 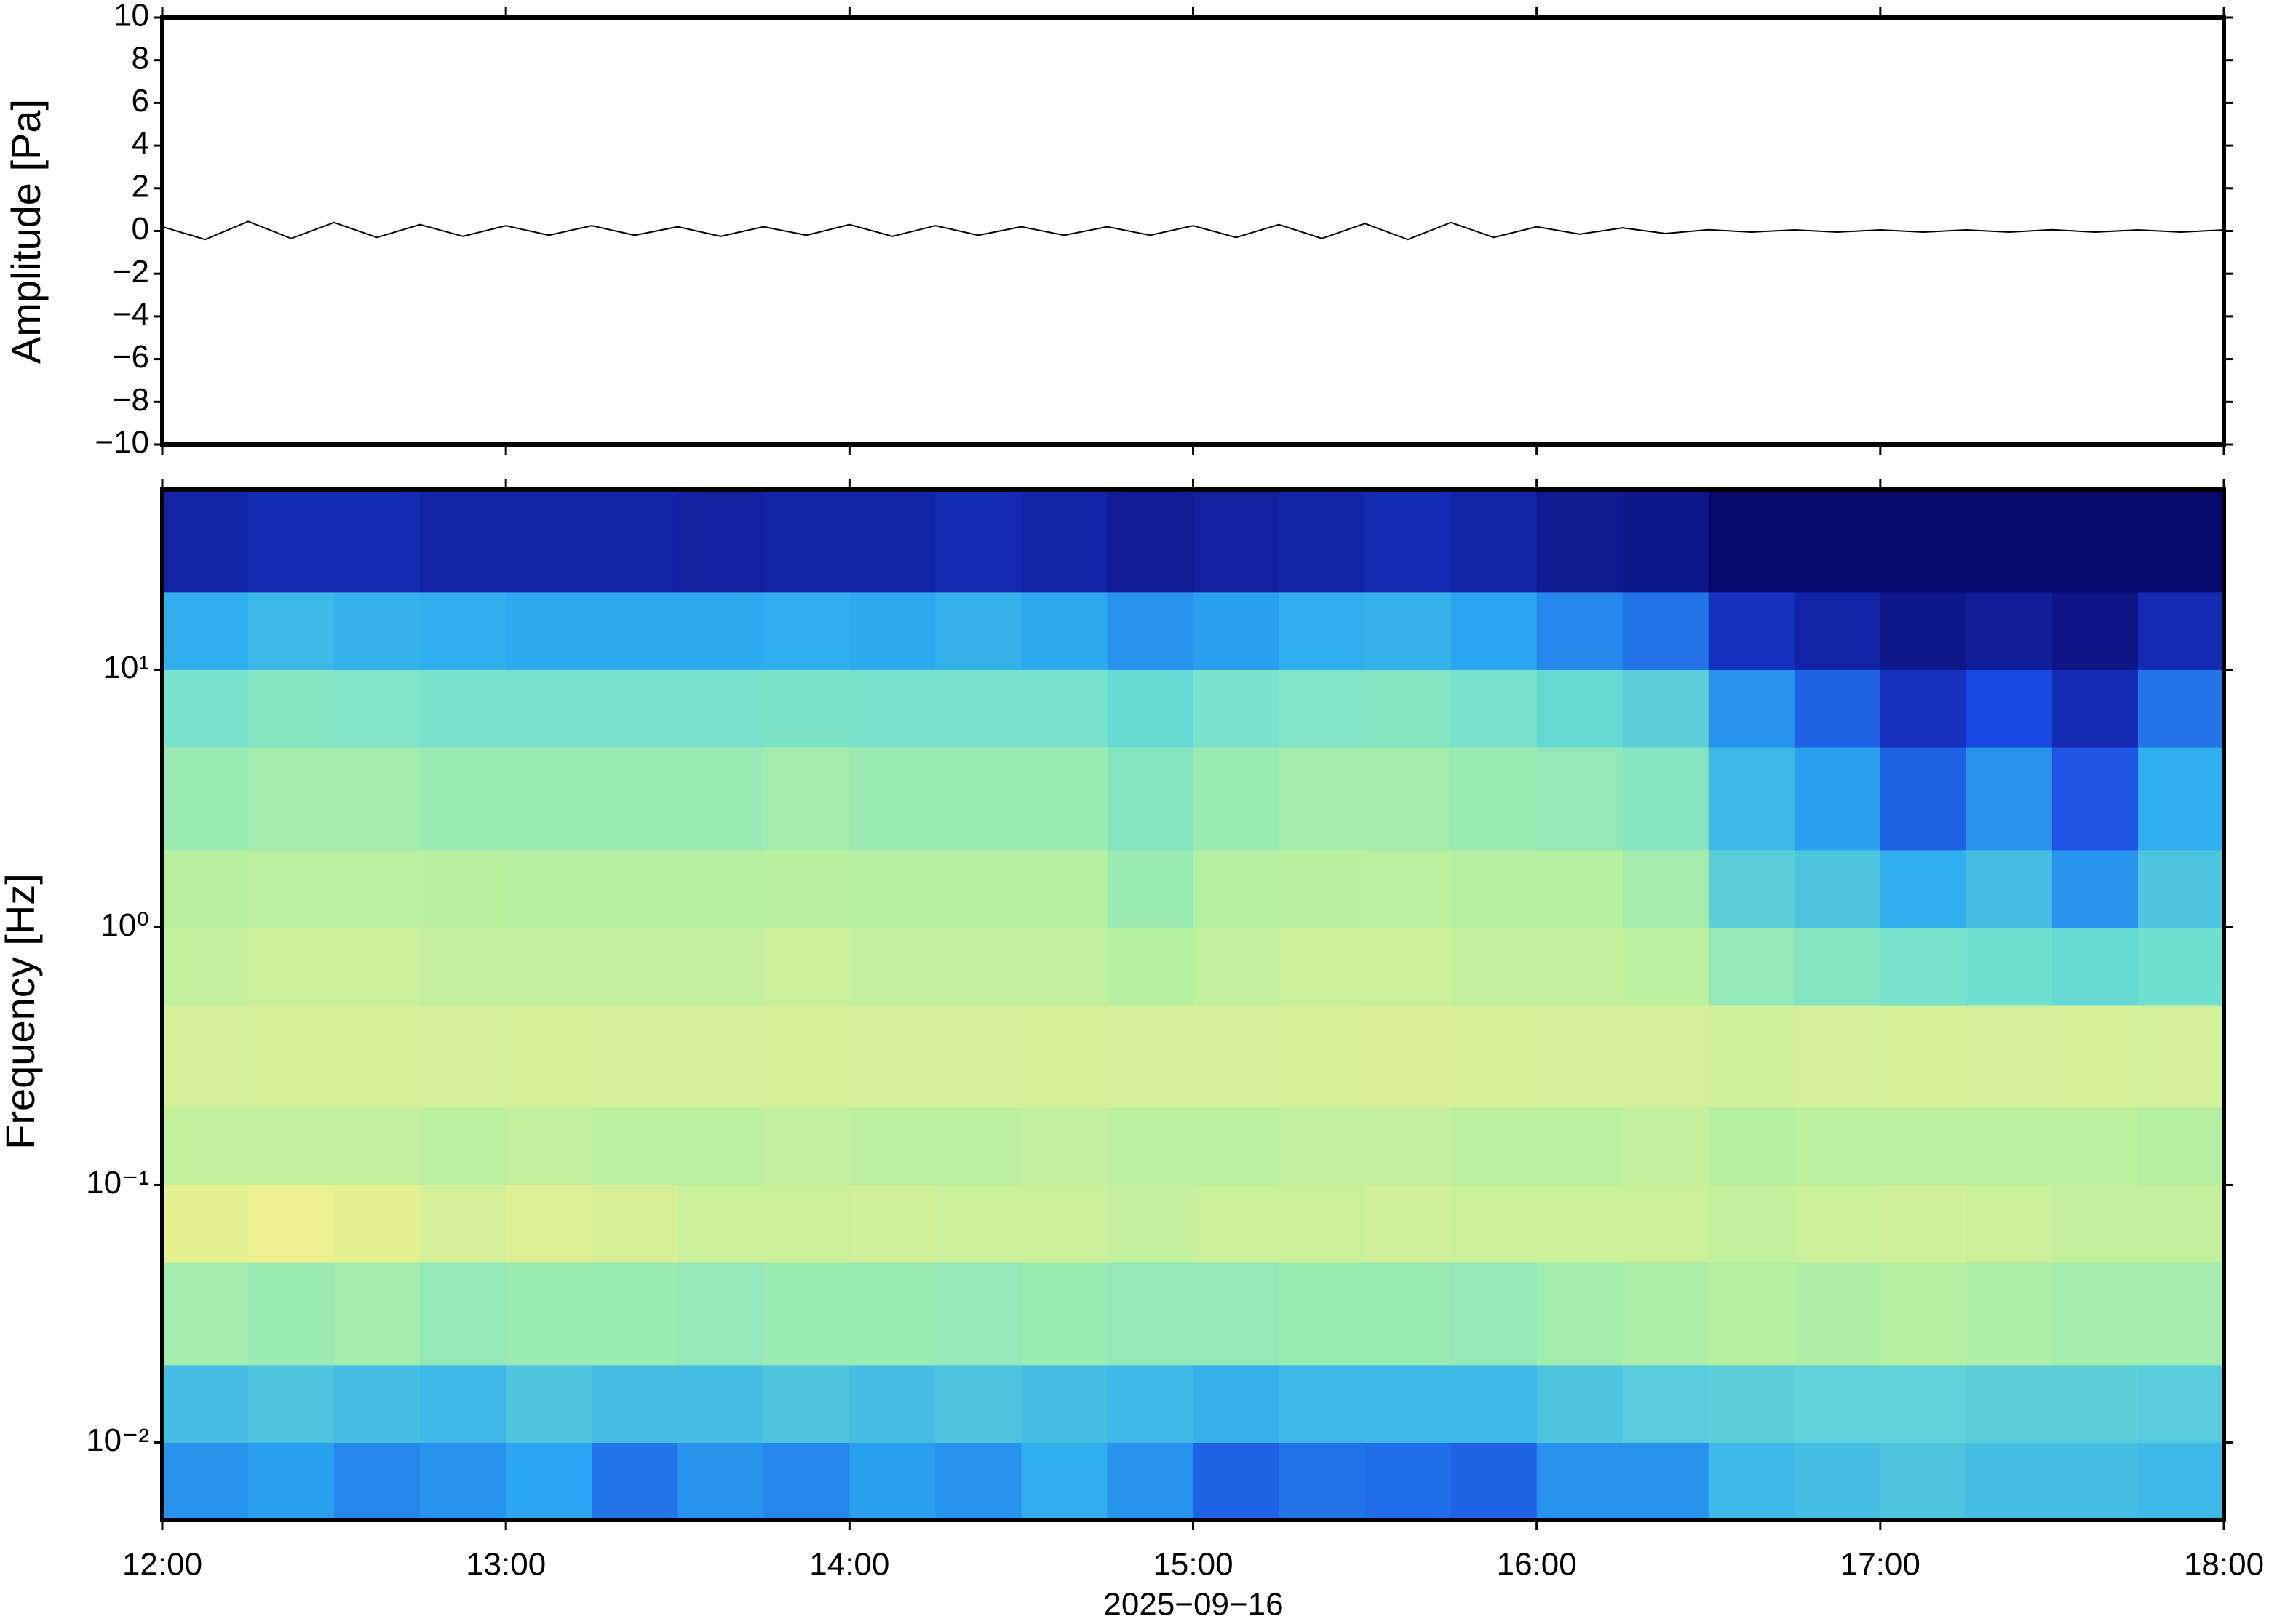 I want to click on y-tick-label: 2, so click(x=141, y=186).